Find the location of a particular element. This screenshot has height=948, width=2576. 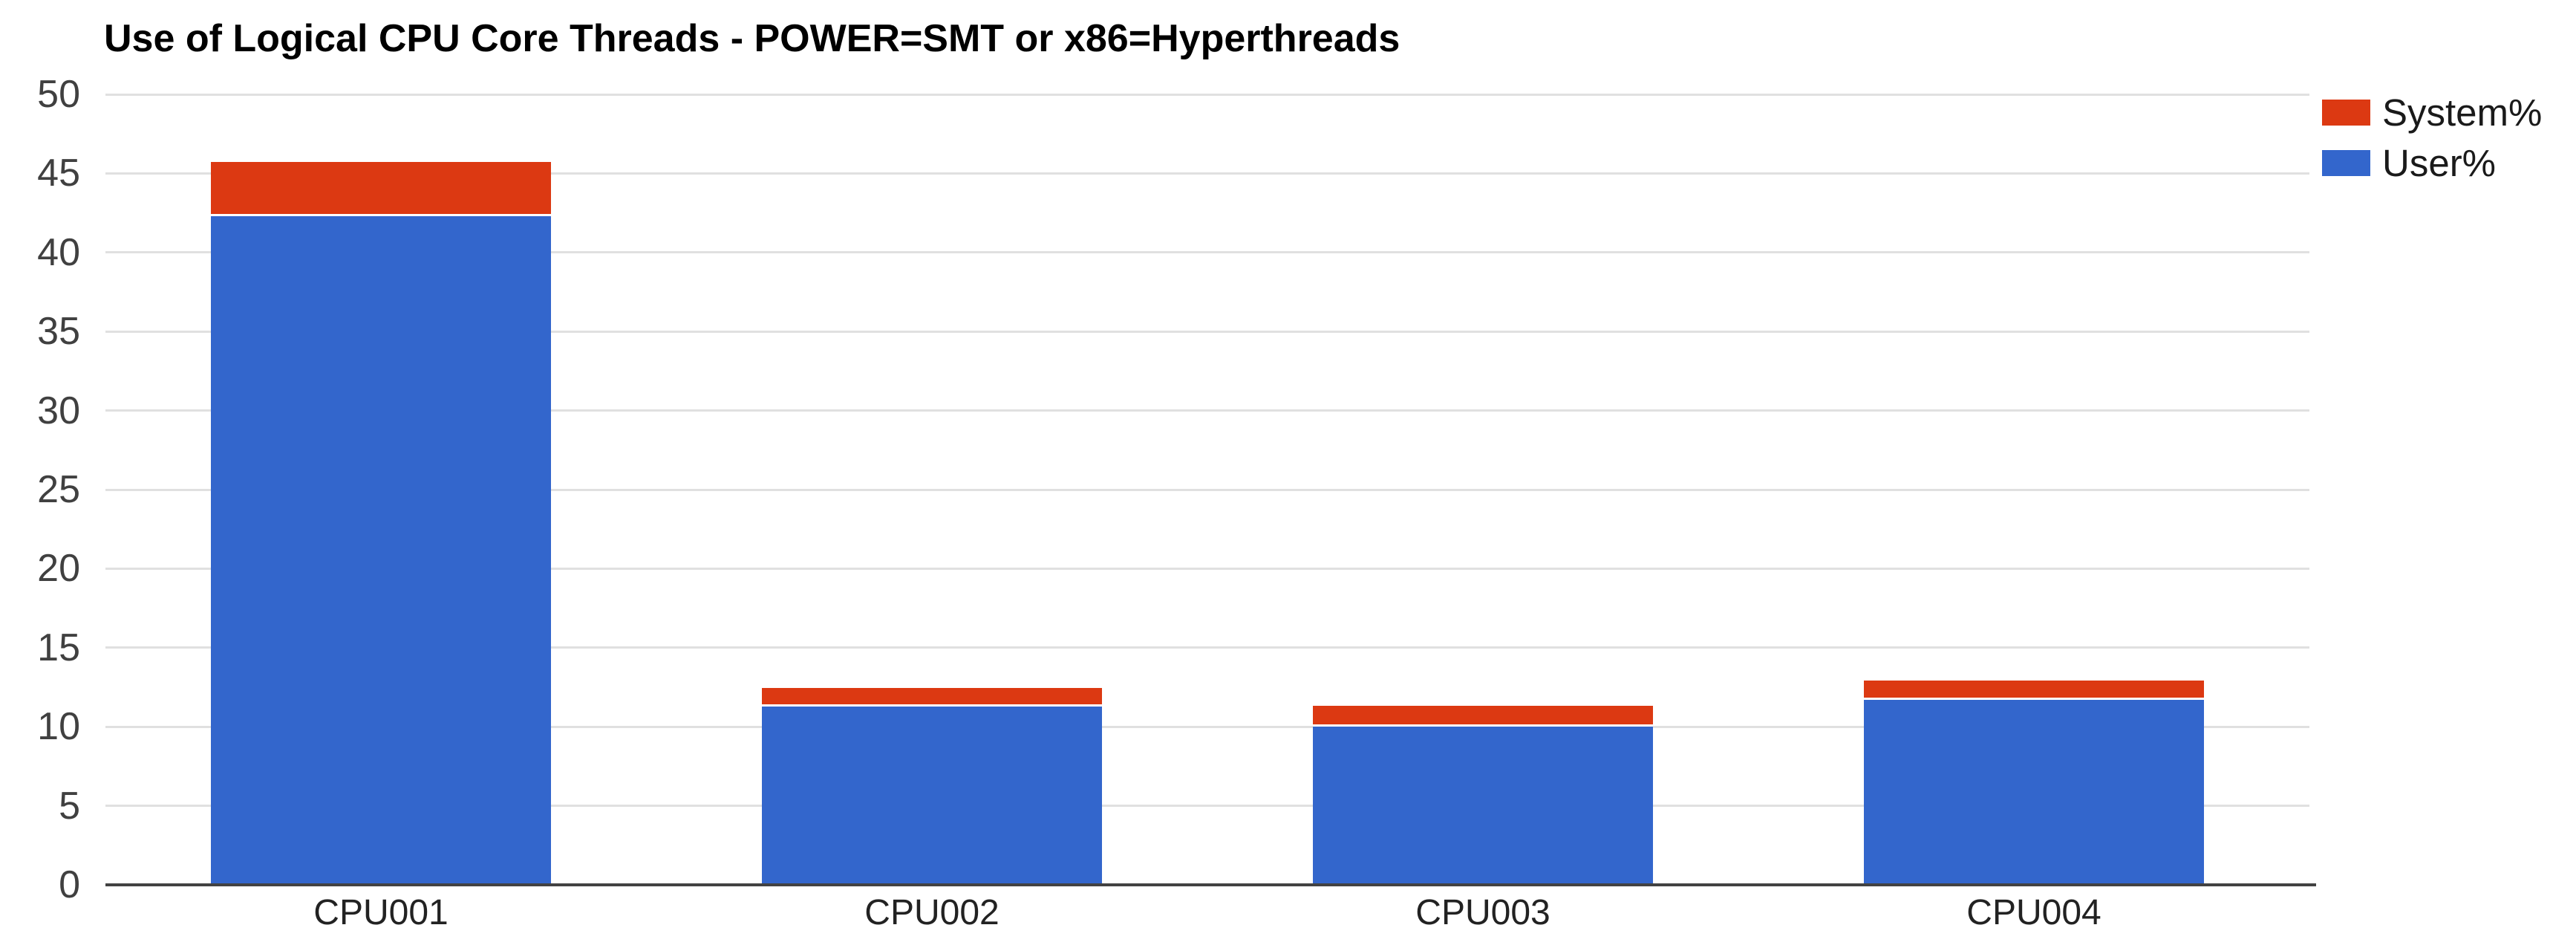

x-axis-baseline is located at coordinates (1210, 884).